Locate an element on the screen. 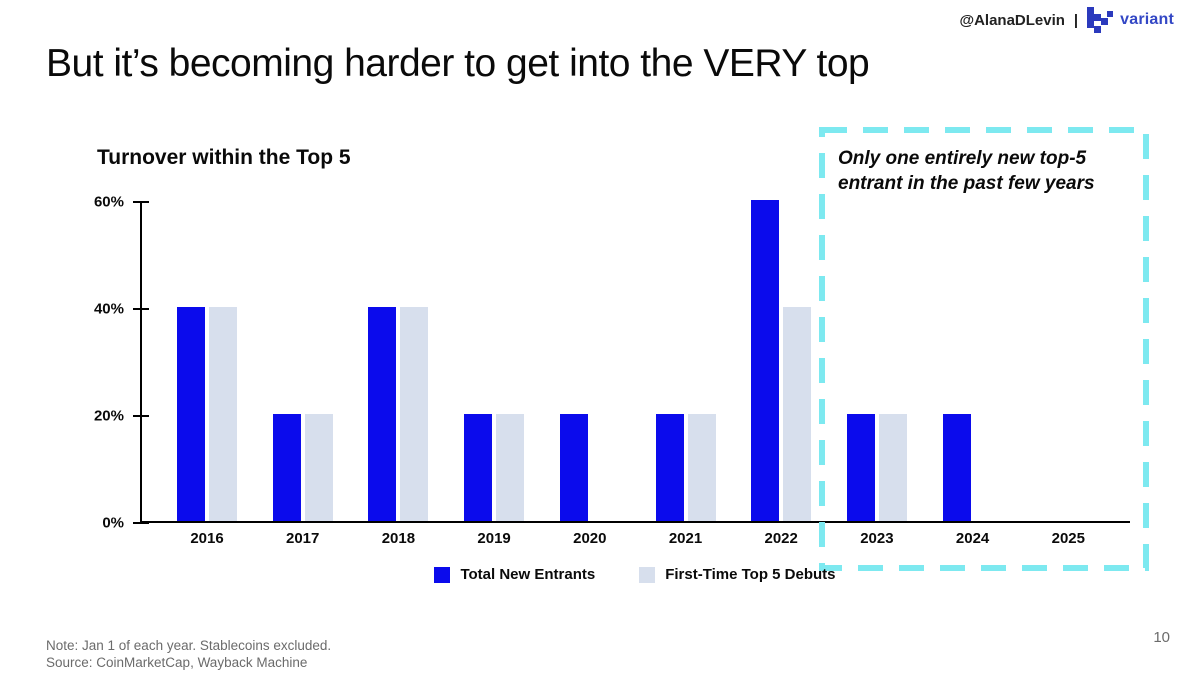 This screenshot has height=677, width=1200. x-axis-label-2018: 2018 is located at coordinates (398, 538).